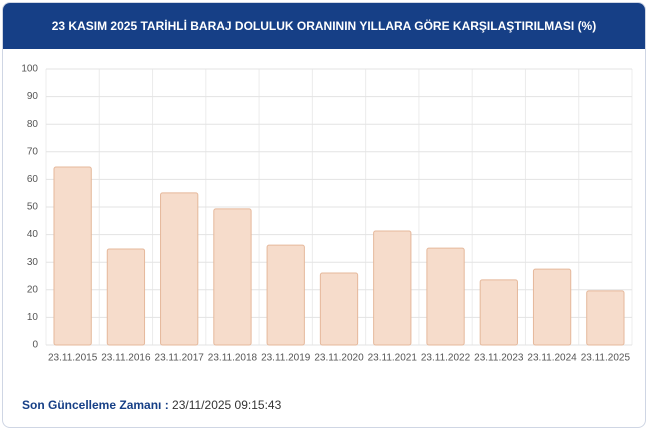 This screenshot has width=650, height=432. I want to click on x-tick-label: 23.11.2021, so click(393, 358).